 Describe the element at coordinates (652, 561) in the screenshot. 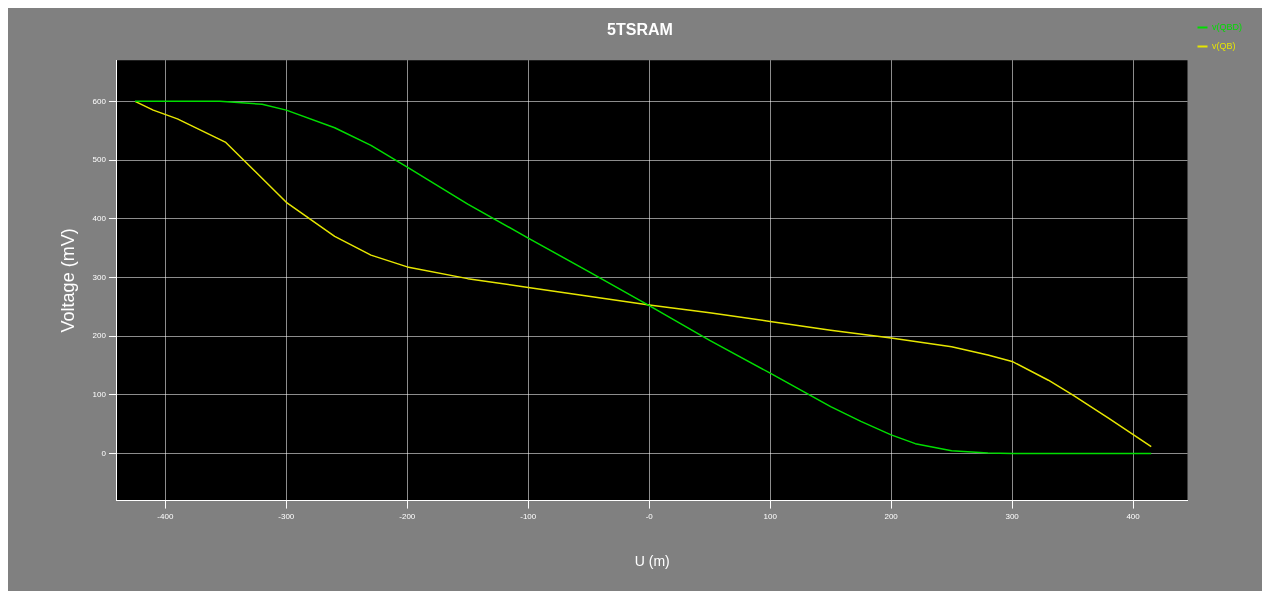

I see `x-axis-title: U (m)` at that location.